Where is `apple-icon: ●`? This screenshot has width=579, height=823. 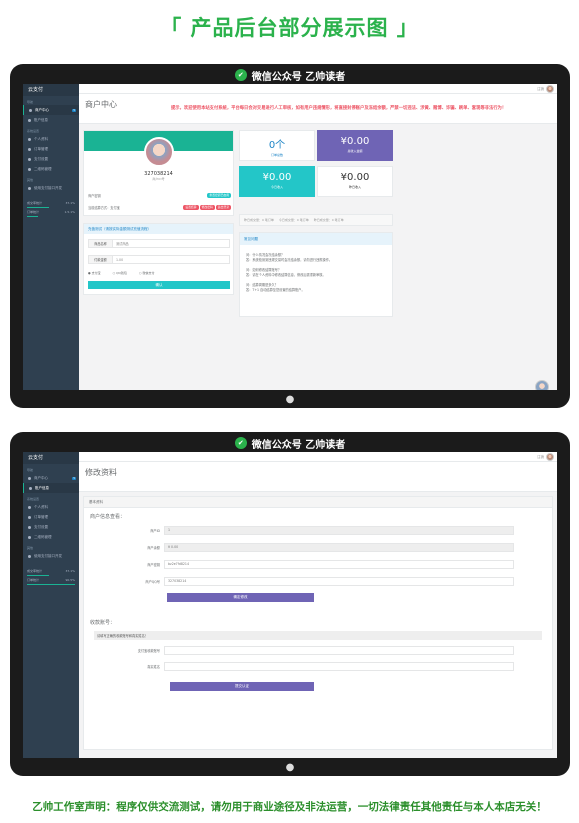 apple-icon: ● is located at coordinates (290, 767).